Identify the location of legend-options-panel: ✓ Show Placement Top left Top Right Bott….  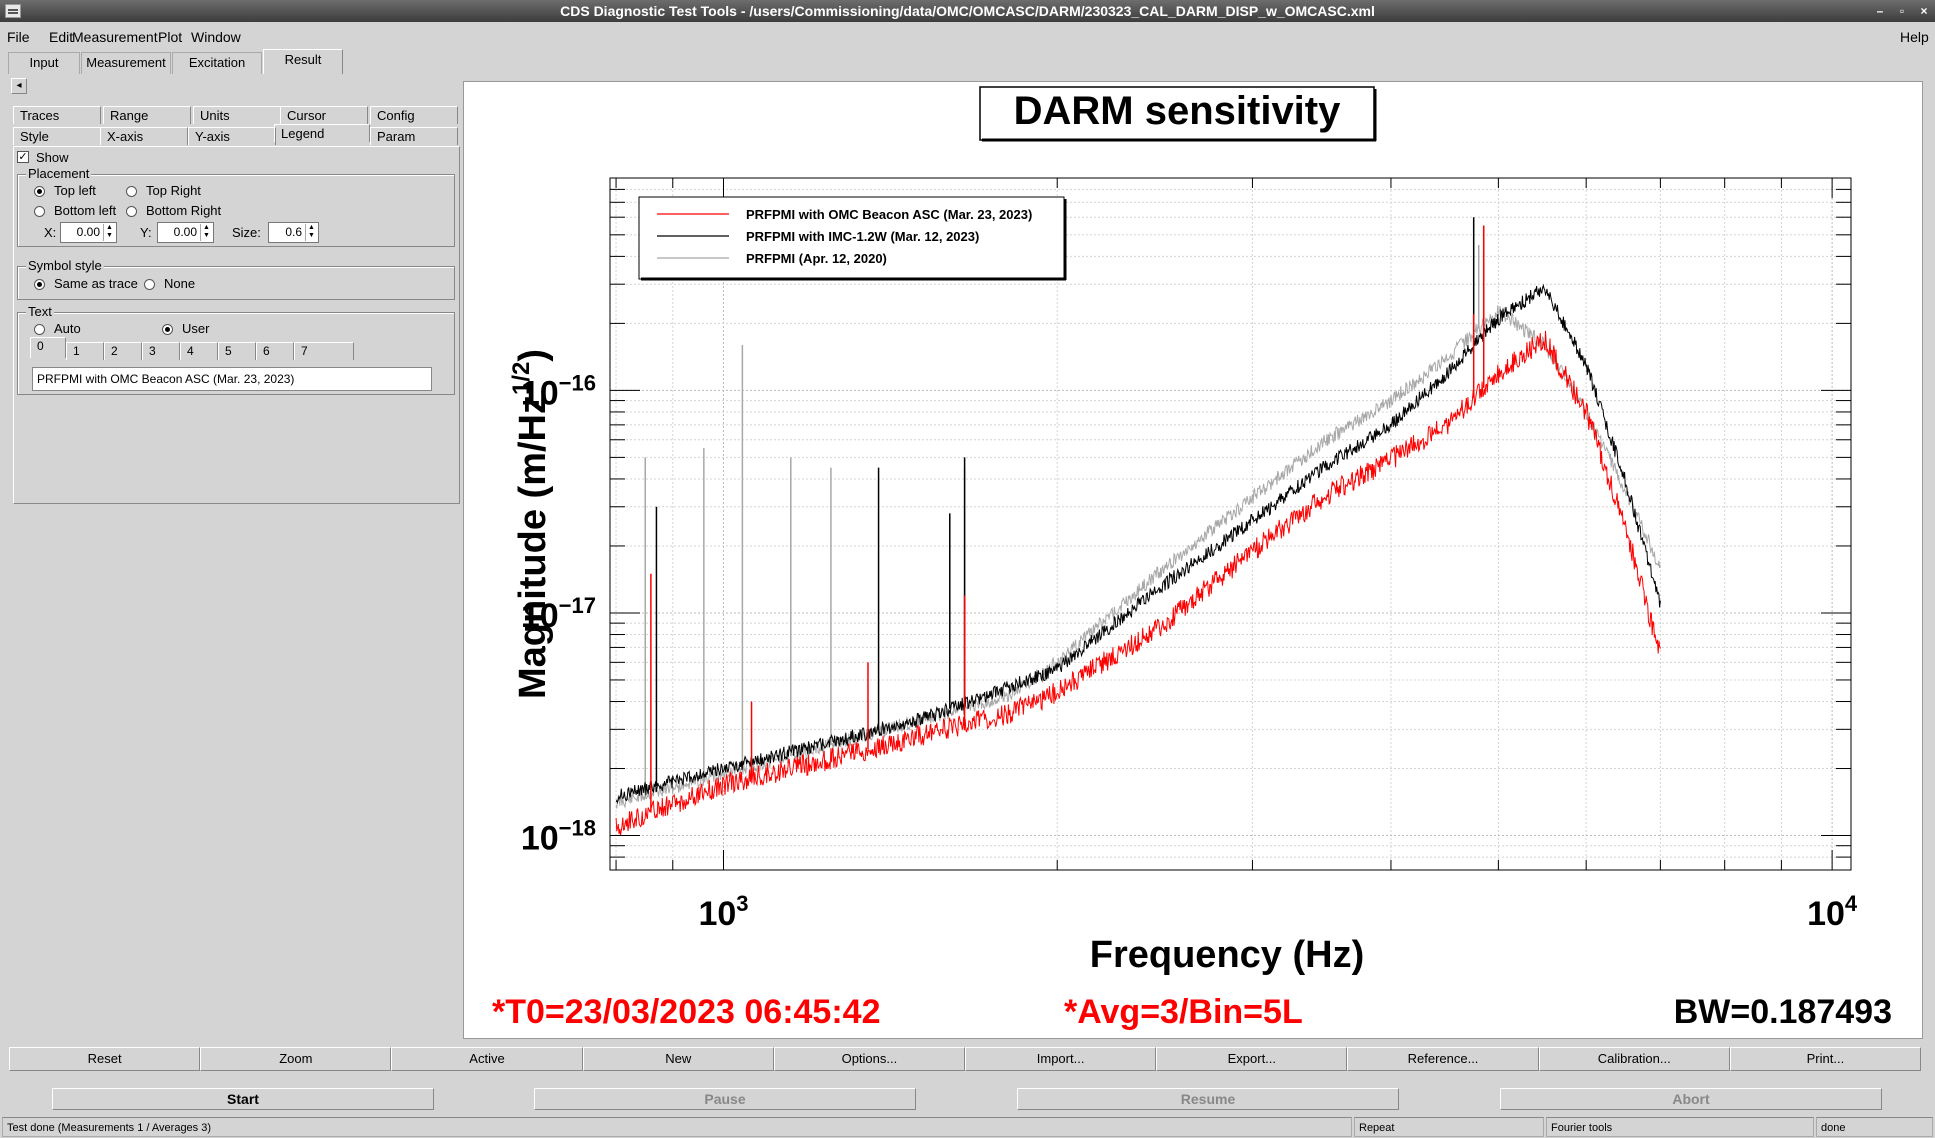
(236, 325).